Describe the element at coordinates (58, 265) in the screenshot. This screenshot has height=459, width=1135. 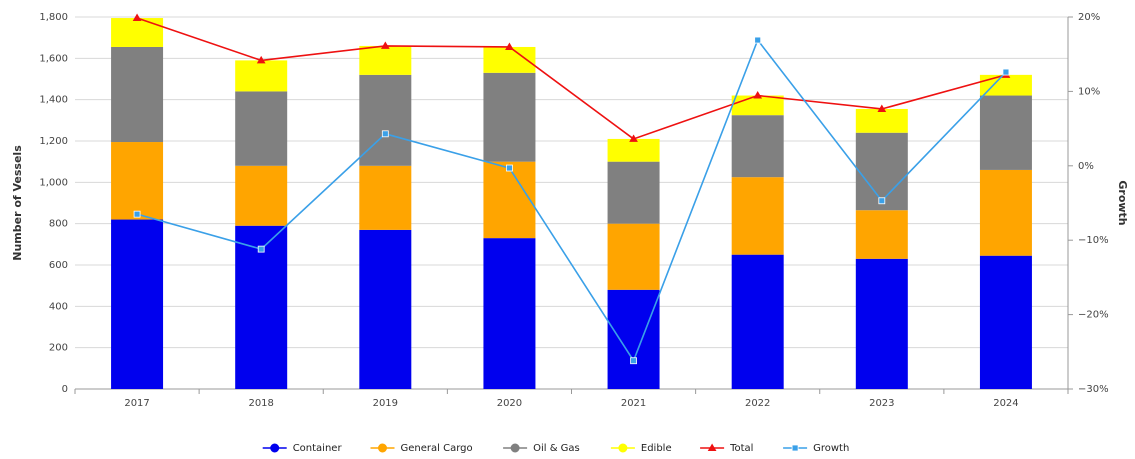
I see `y-tick-label: 600` at that location.